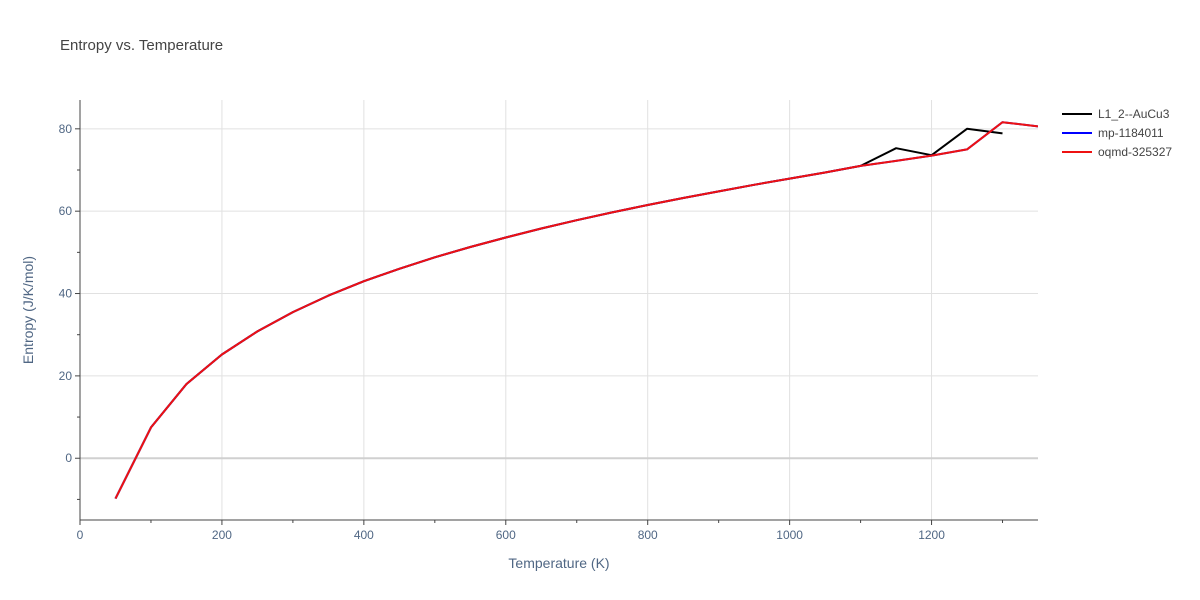 The height and width of the screenshot is (600, 1200). What do you see at coordinates (66, 211) in the screenshot?
I see `y-tick-label: 60` at bounding box center [66, 211].